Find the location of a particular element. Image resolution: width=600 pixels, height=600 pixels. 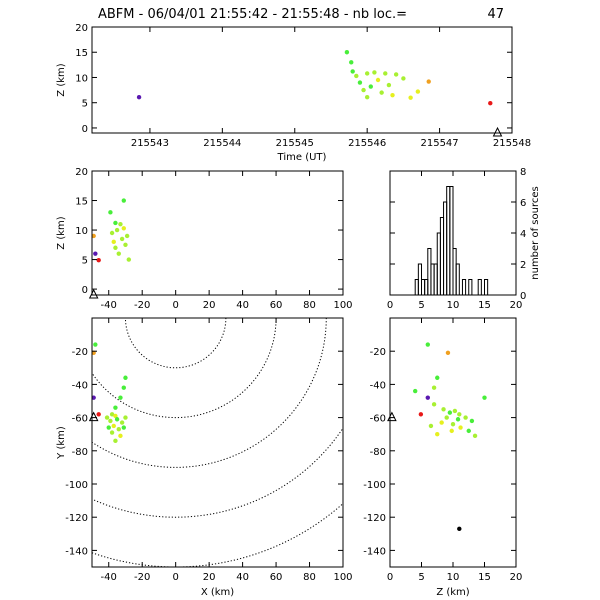

x-tick-label: 60 is located at coordinates (276, 577).